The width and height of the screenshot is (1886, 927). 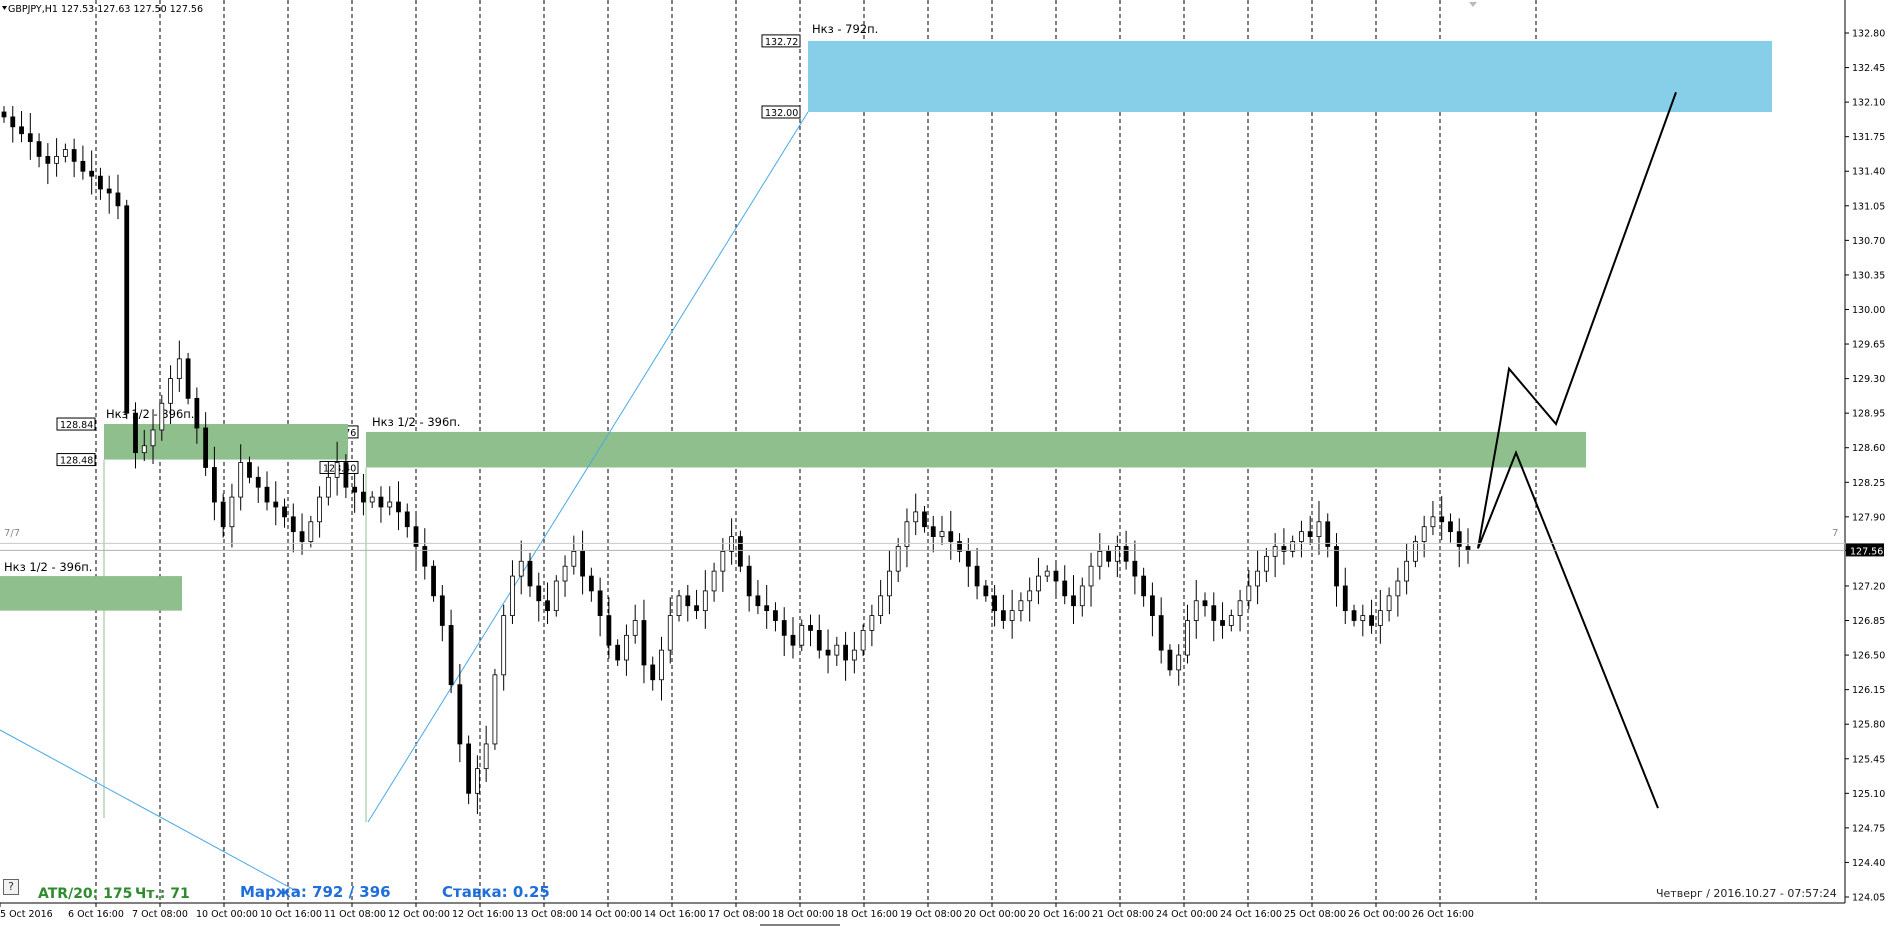 What do you see at coordinates (845, 29) in the screenshot?
I see `zone-label: Нкз - 792п.` at bounding box center [845, 29].